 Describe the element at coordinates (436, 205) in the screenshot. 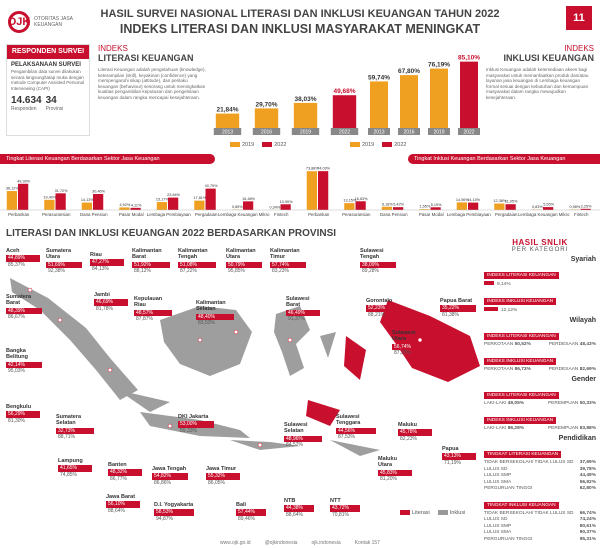

I see `sector-value-label: 5,19%` at that location.